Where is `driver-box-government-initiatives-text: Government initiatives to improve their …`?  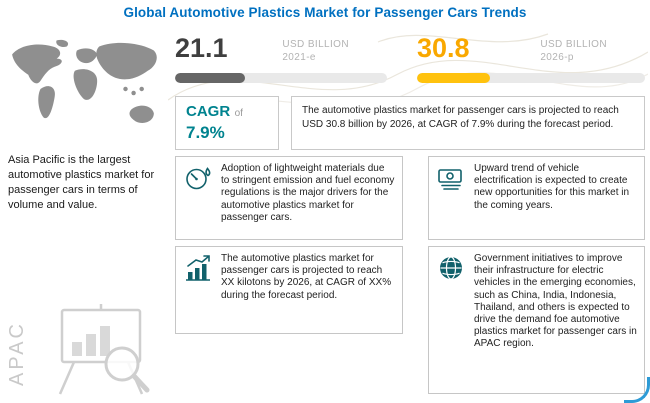 driver-box-government-initiatives-text: Government initiatives to improve their … is located at coordinates (555, 301).